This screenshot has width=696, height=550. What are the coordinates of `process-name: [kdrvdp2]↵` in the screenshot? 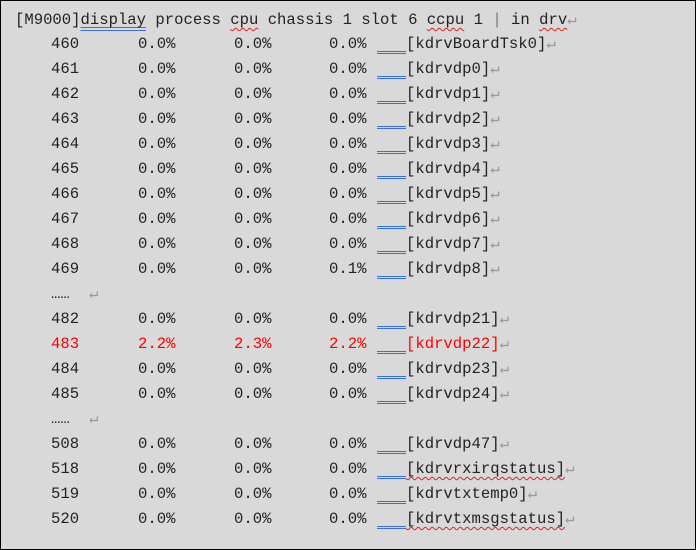 It's located at (453, 119).